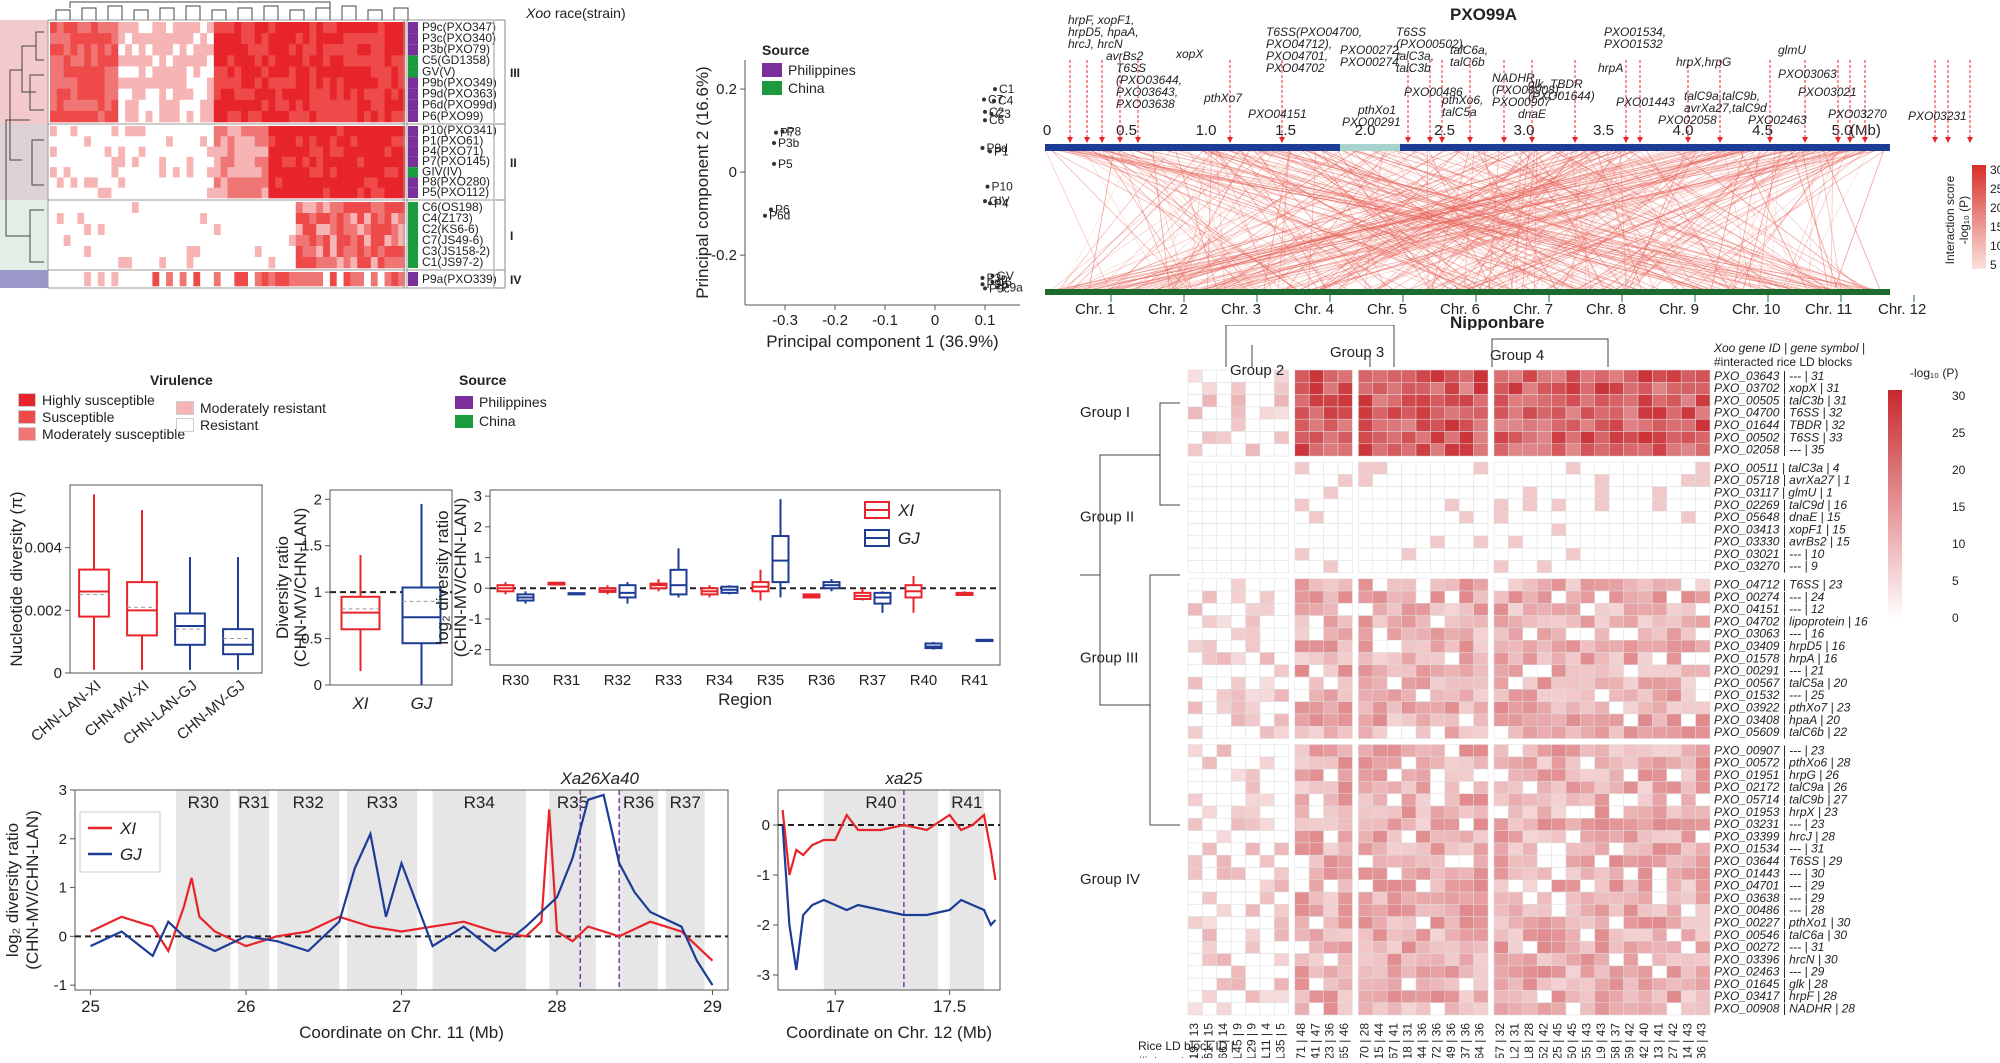 Image resolution: width=2000 pixels, height=1063 pixels. Describe the element at coordinates (413, 39) in the screenshot. I see `source-cell` at that location.